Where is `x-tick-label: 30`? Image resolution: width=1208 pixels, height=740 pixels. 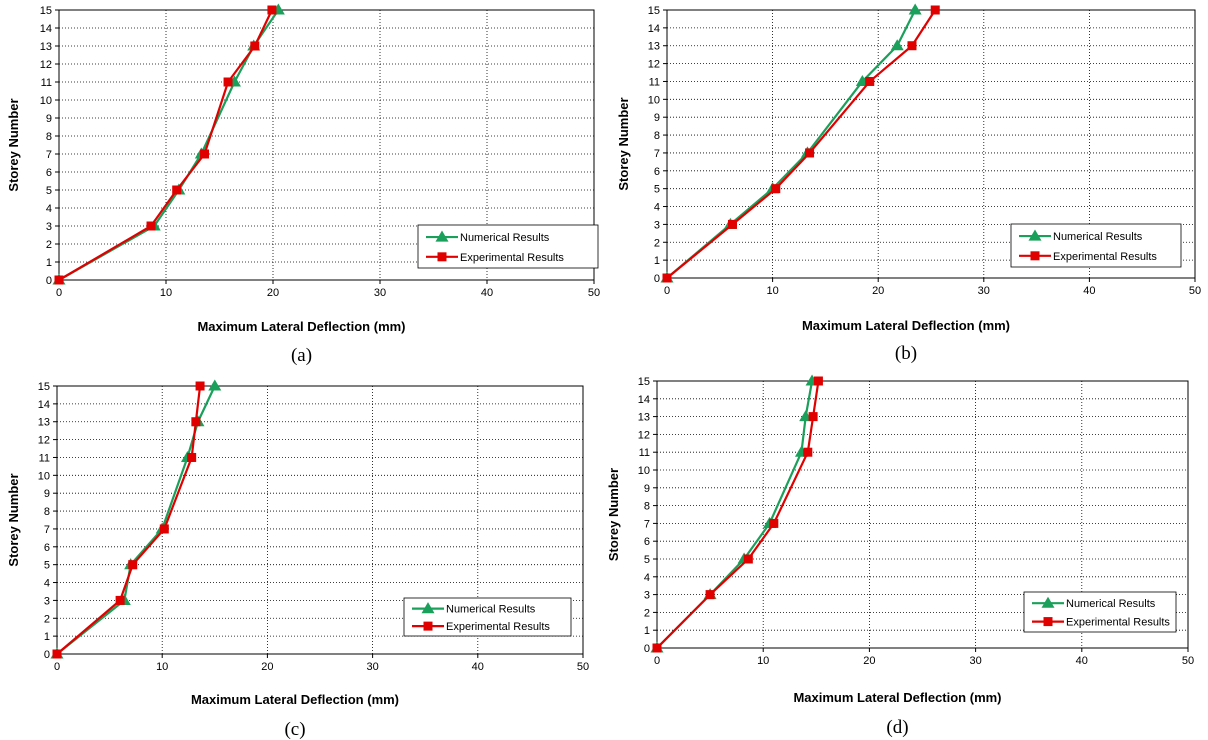
x-tick-label: 30 is located at coordinates (984, 291).